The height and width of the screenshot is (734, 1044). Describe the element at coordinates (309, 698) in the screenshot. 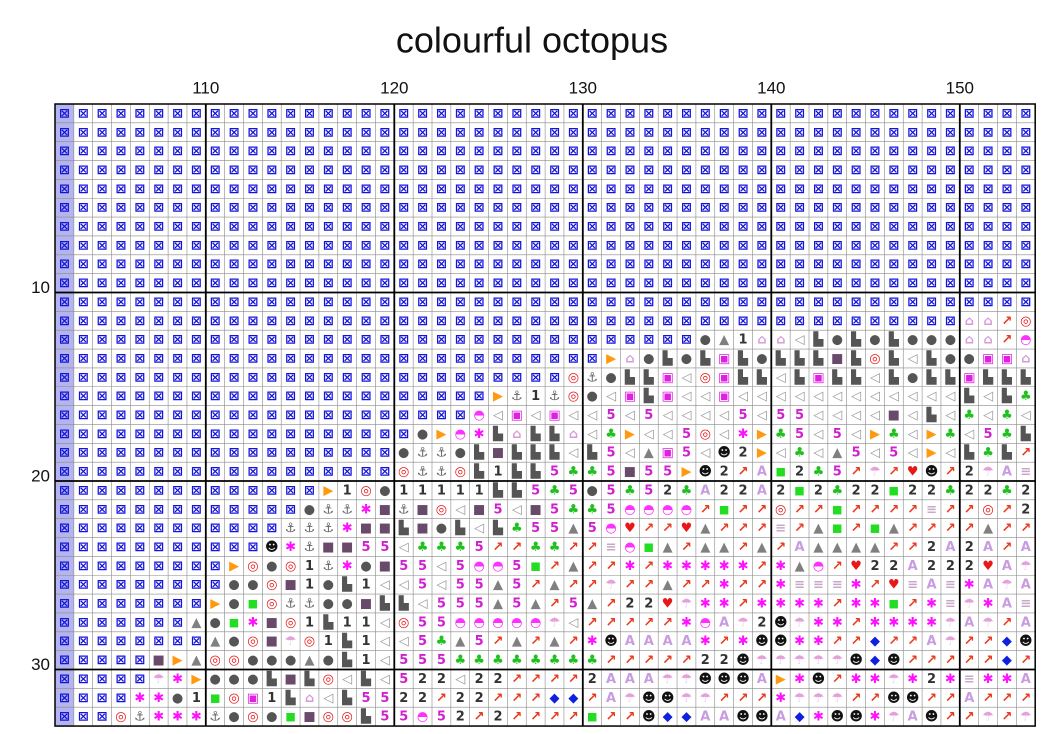

I see `stitch-symbol: ⌂` at that location.